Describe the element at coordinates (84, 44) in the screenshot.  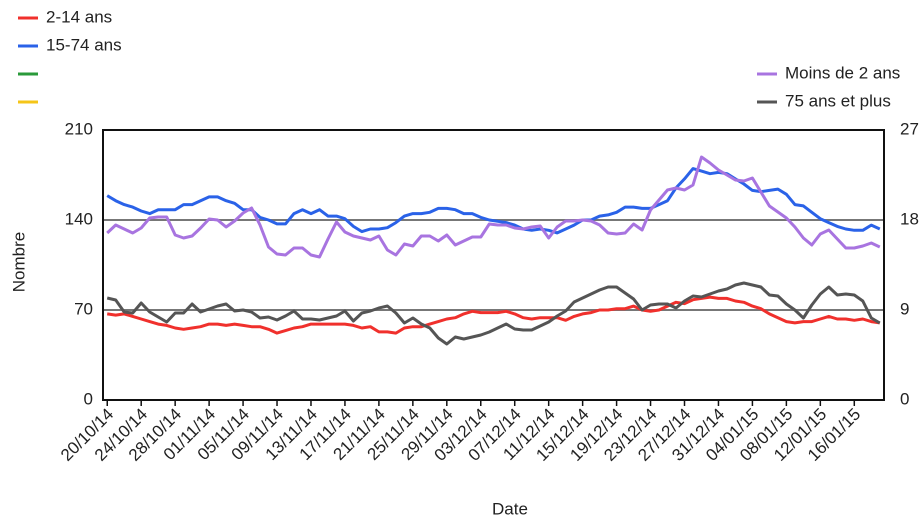
I see `legend-label: 15-74 ans` at that location.